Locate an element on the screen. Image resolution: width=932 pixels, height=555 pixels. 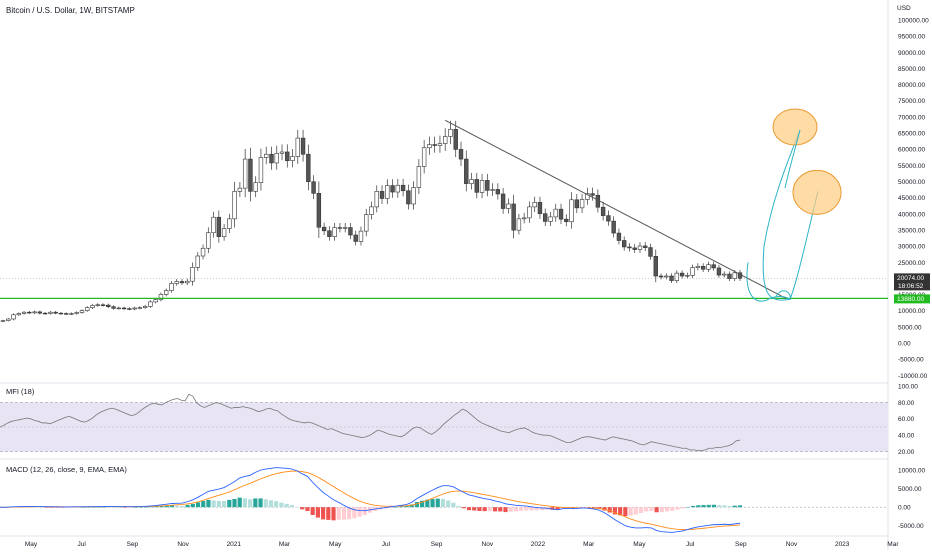
x-tick-label: Jul is located at coordinates (690, 544).